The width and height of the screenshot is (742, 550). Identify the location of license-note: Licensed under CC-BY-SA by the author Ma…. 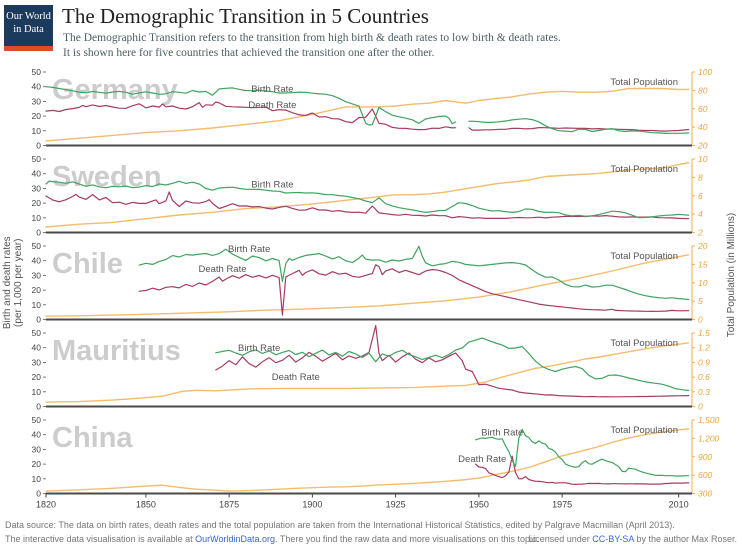
(632, 539).